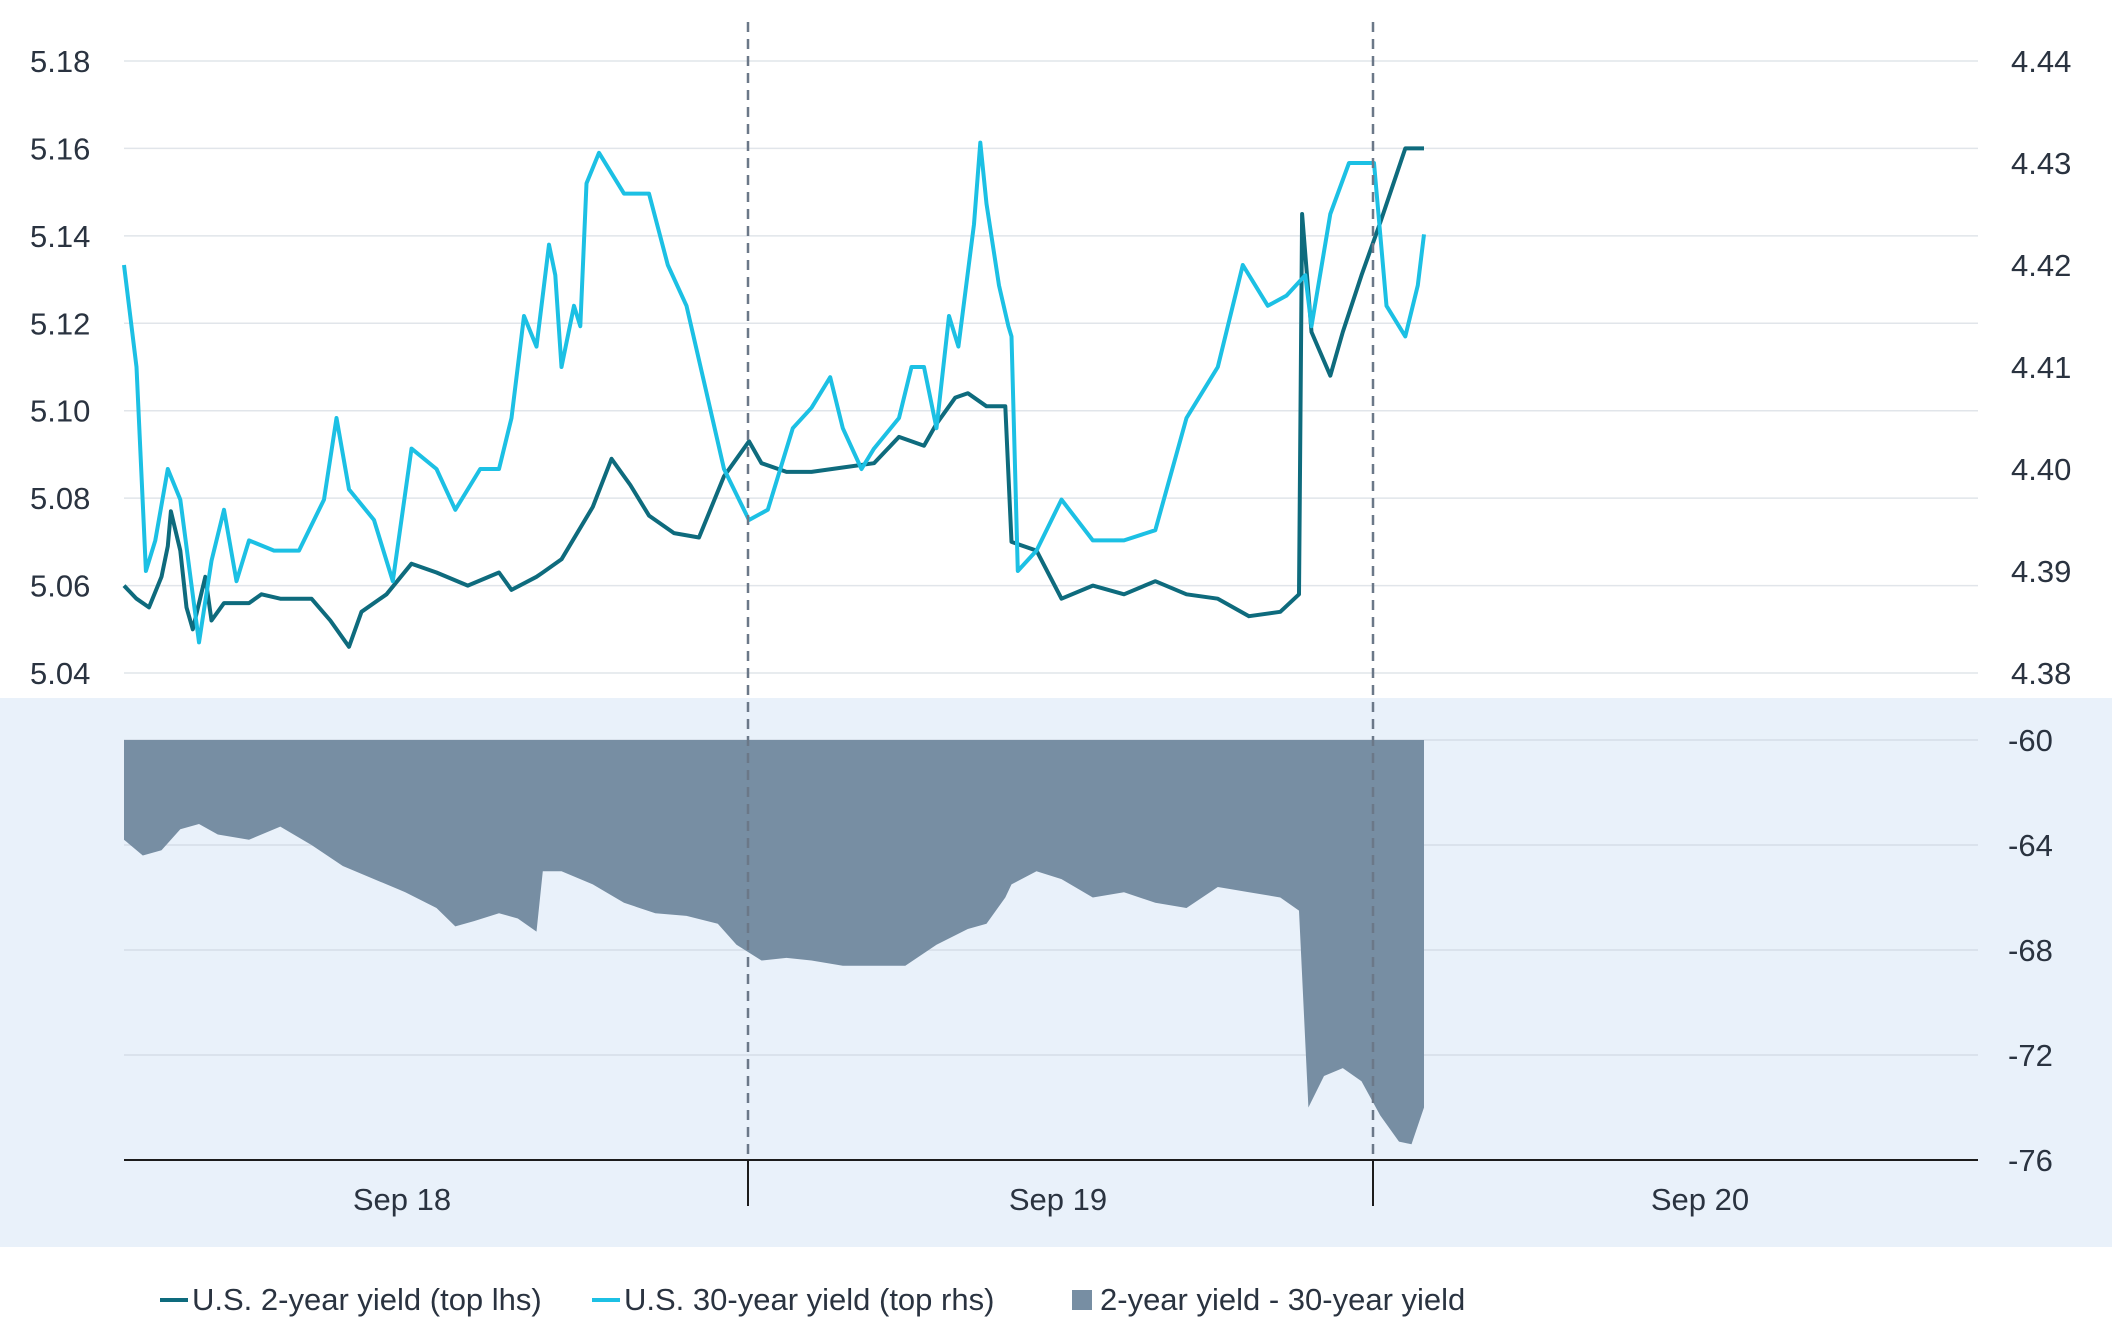 The height and width of the screenshot is (1344, 2112). What do you see at coordinates (2041, 367) in the screenshot?
I see `right-tick-label: 4.41` at bounding box center [2041, 367].